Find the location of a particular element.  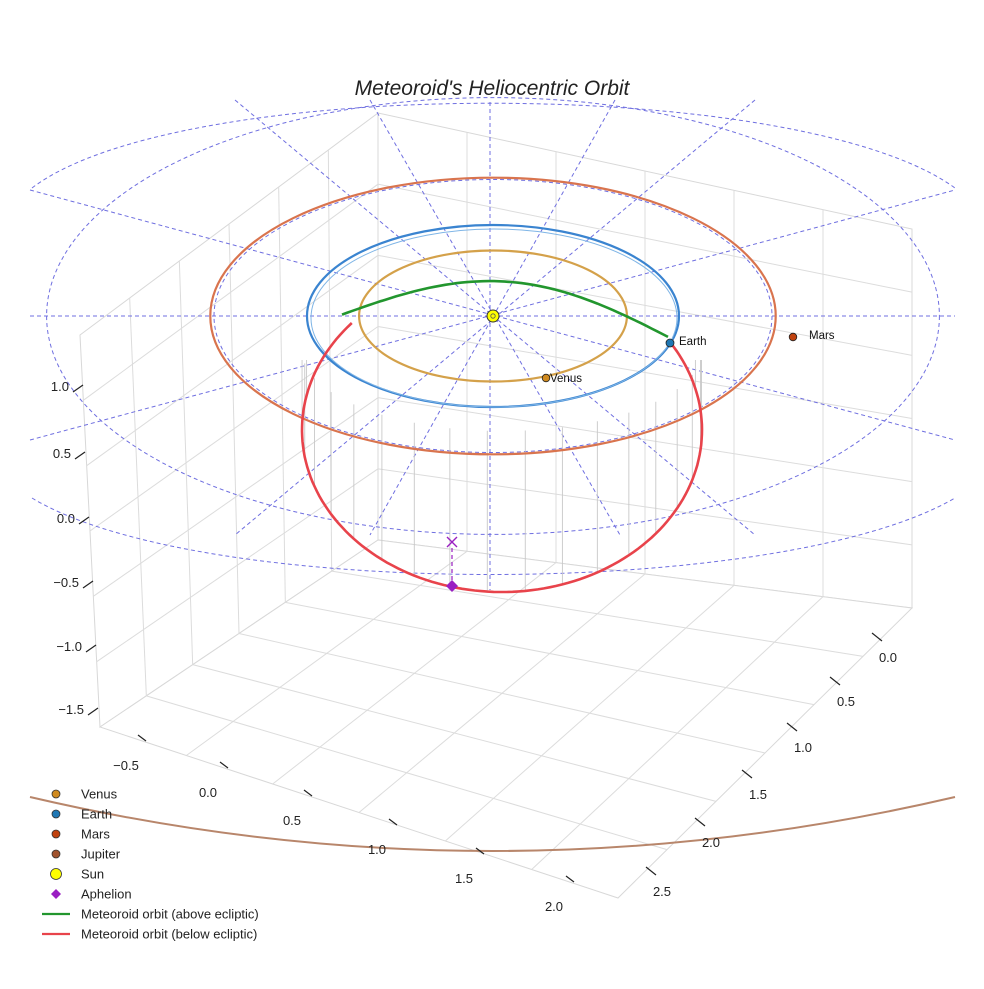

meteoroid-orbit-above is located at coordinates (505, 309).